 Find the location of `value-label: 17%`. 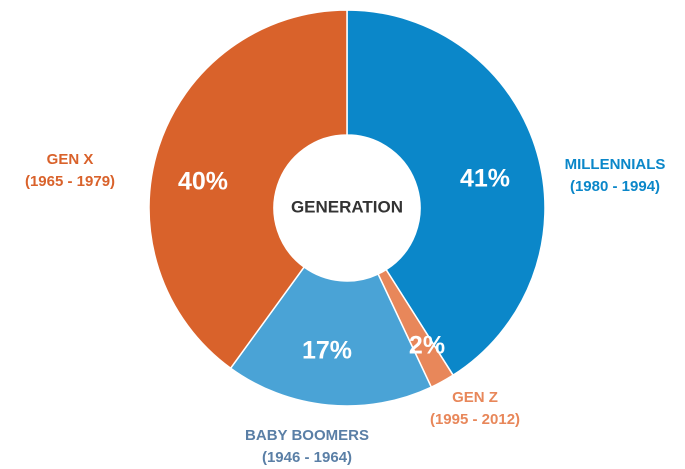

value-label: 17% is located at coordinates (327, 351).